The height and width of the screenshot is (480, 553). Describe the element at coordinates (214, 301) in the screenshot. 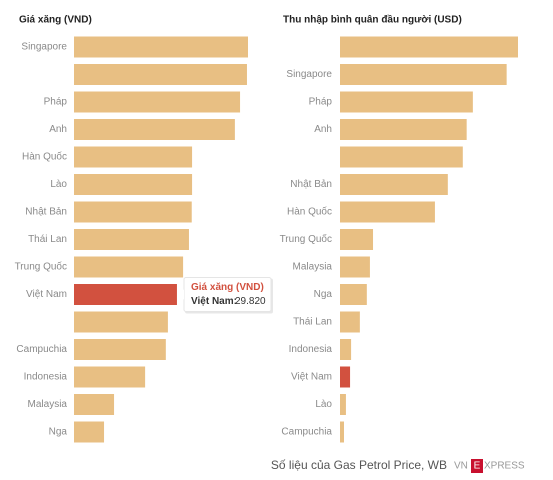

I see `tooltip-label: Việt Nam:` at that location.